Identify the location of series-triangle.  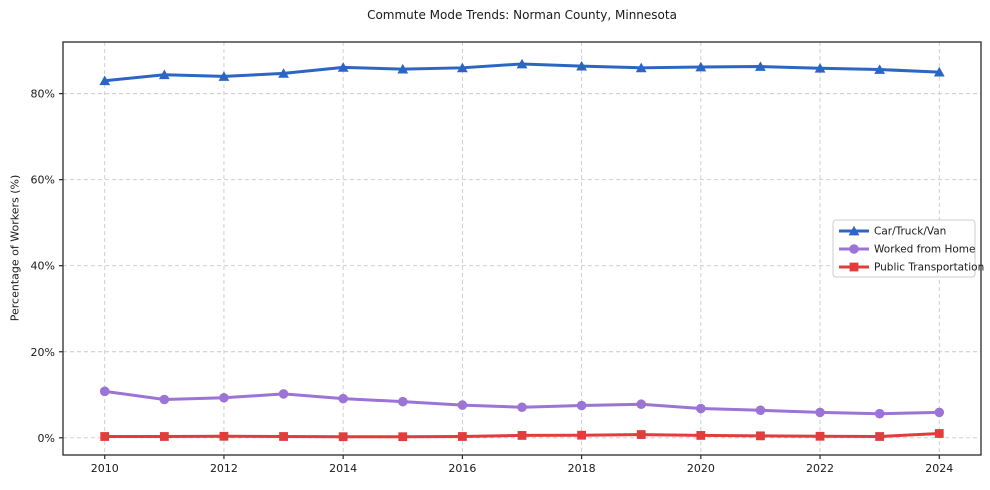
(522, 72).